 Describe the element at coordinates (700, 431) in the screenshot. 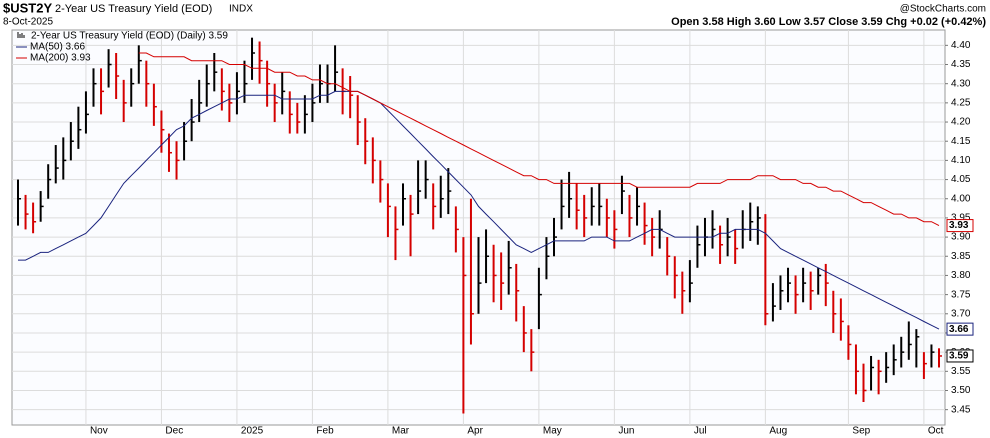

I see `x-tick-label: Jul` at that location.